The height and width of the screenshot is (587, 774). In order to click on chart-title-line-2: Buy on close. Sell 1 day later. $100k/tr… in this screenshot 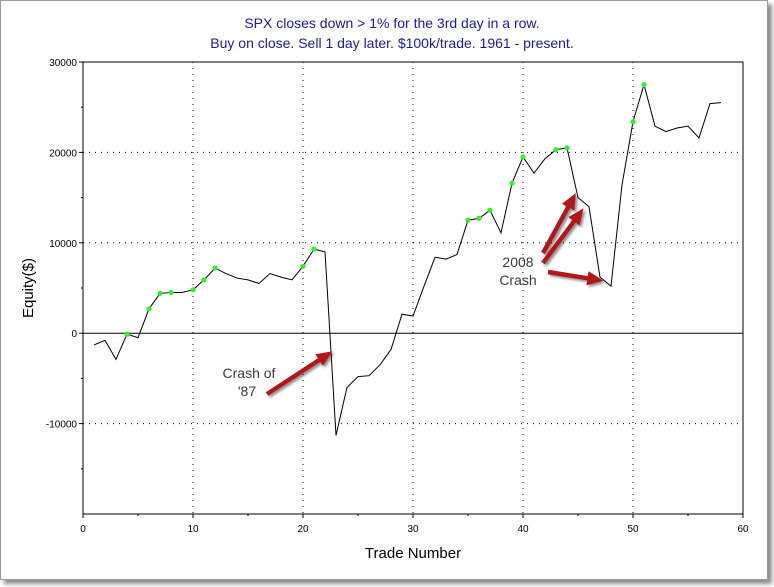, I will do `click(391, 43)`.